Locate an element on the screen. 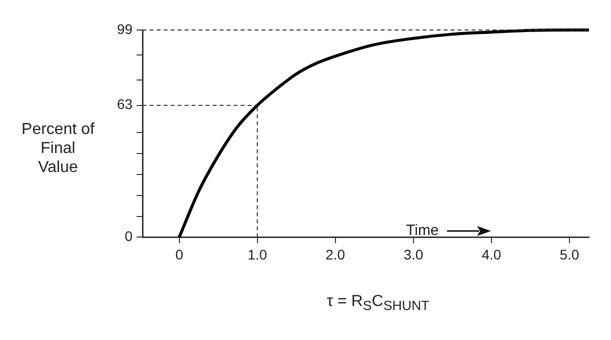 The height and width of the screenshot is (340, 611). annotation: Time is located at coordinates (422, 230).